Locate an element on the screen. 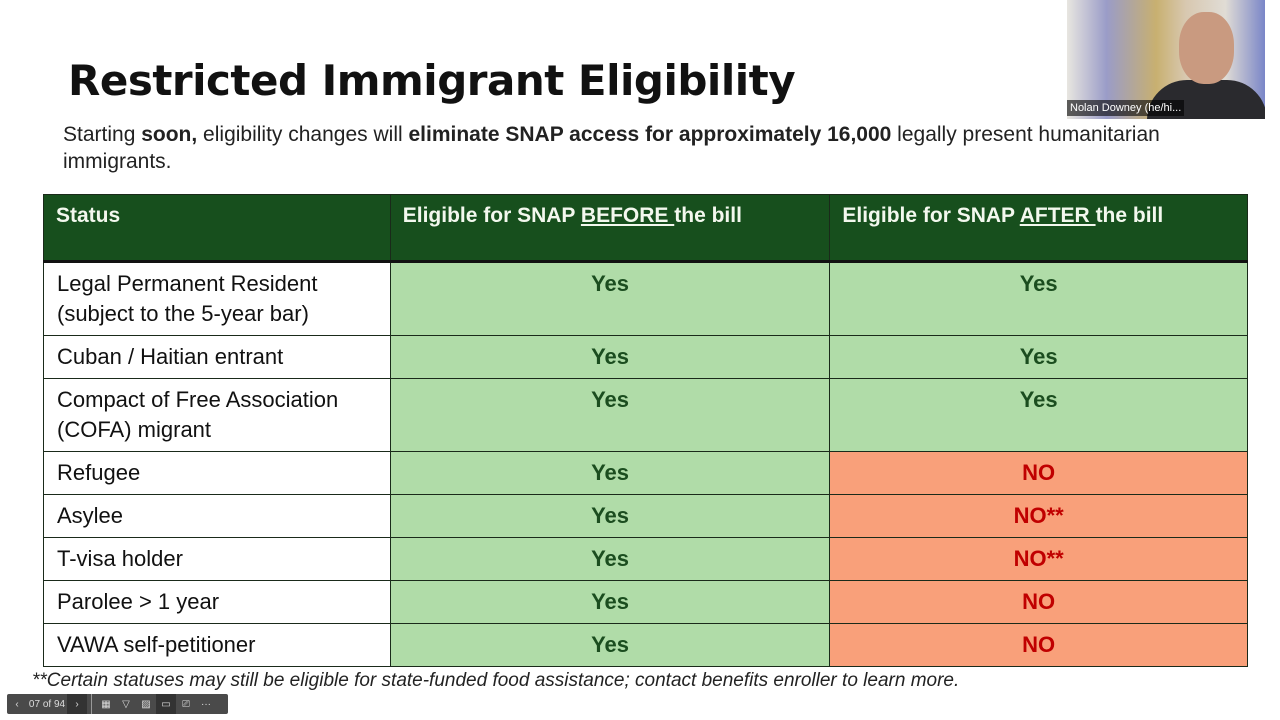  more-icon: ··· is located at coordinates (206, 704).